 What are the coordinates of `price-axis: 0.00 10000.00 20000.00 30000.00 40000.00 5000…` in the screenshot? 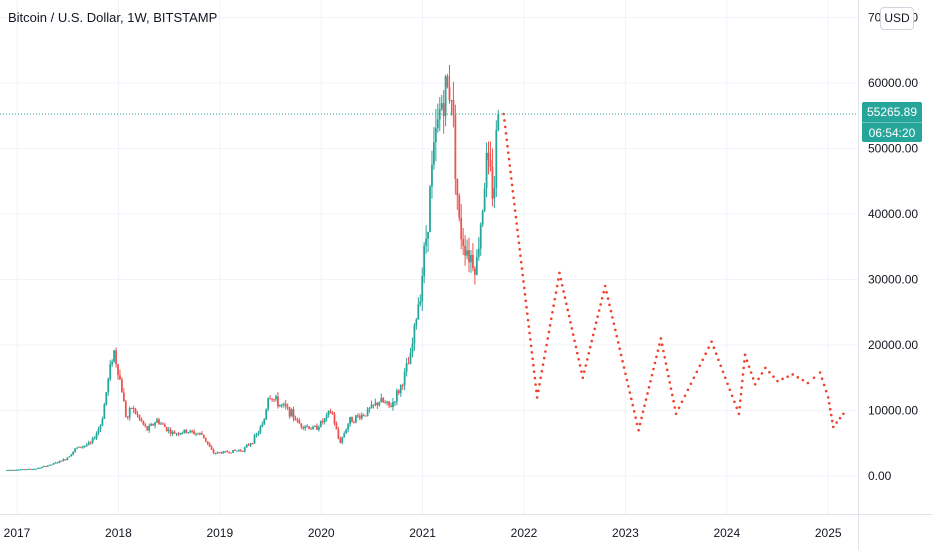 It's located at (888, 275).